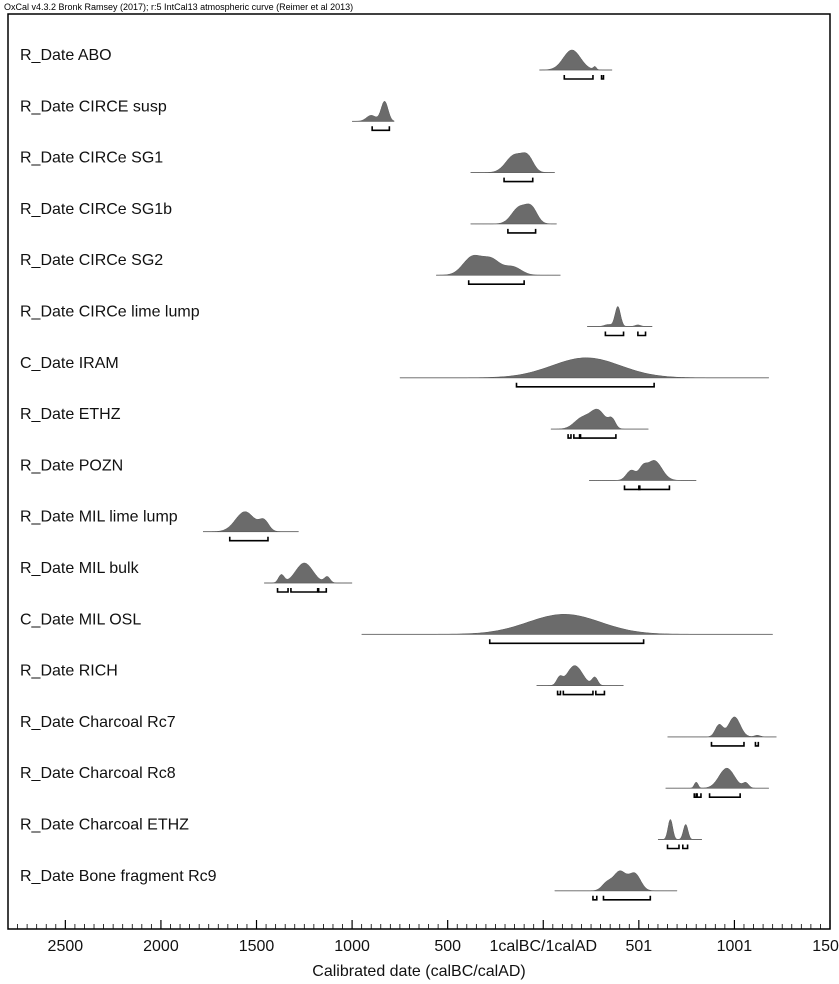 This screenshot has height=984, width=839. What do you see at coordinates (118, 876) in the screenshot?
I see `series-label: R_Date Bone fragment Rc9` at bounding box center [118, 876].